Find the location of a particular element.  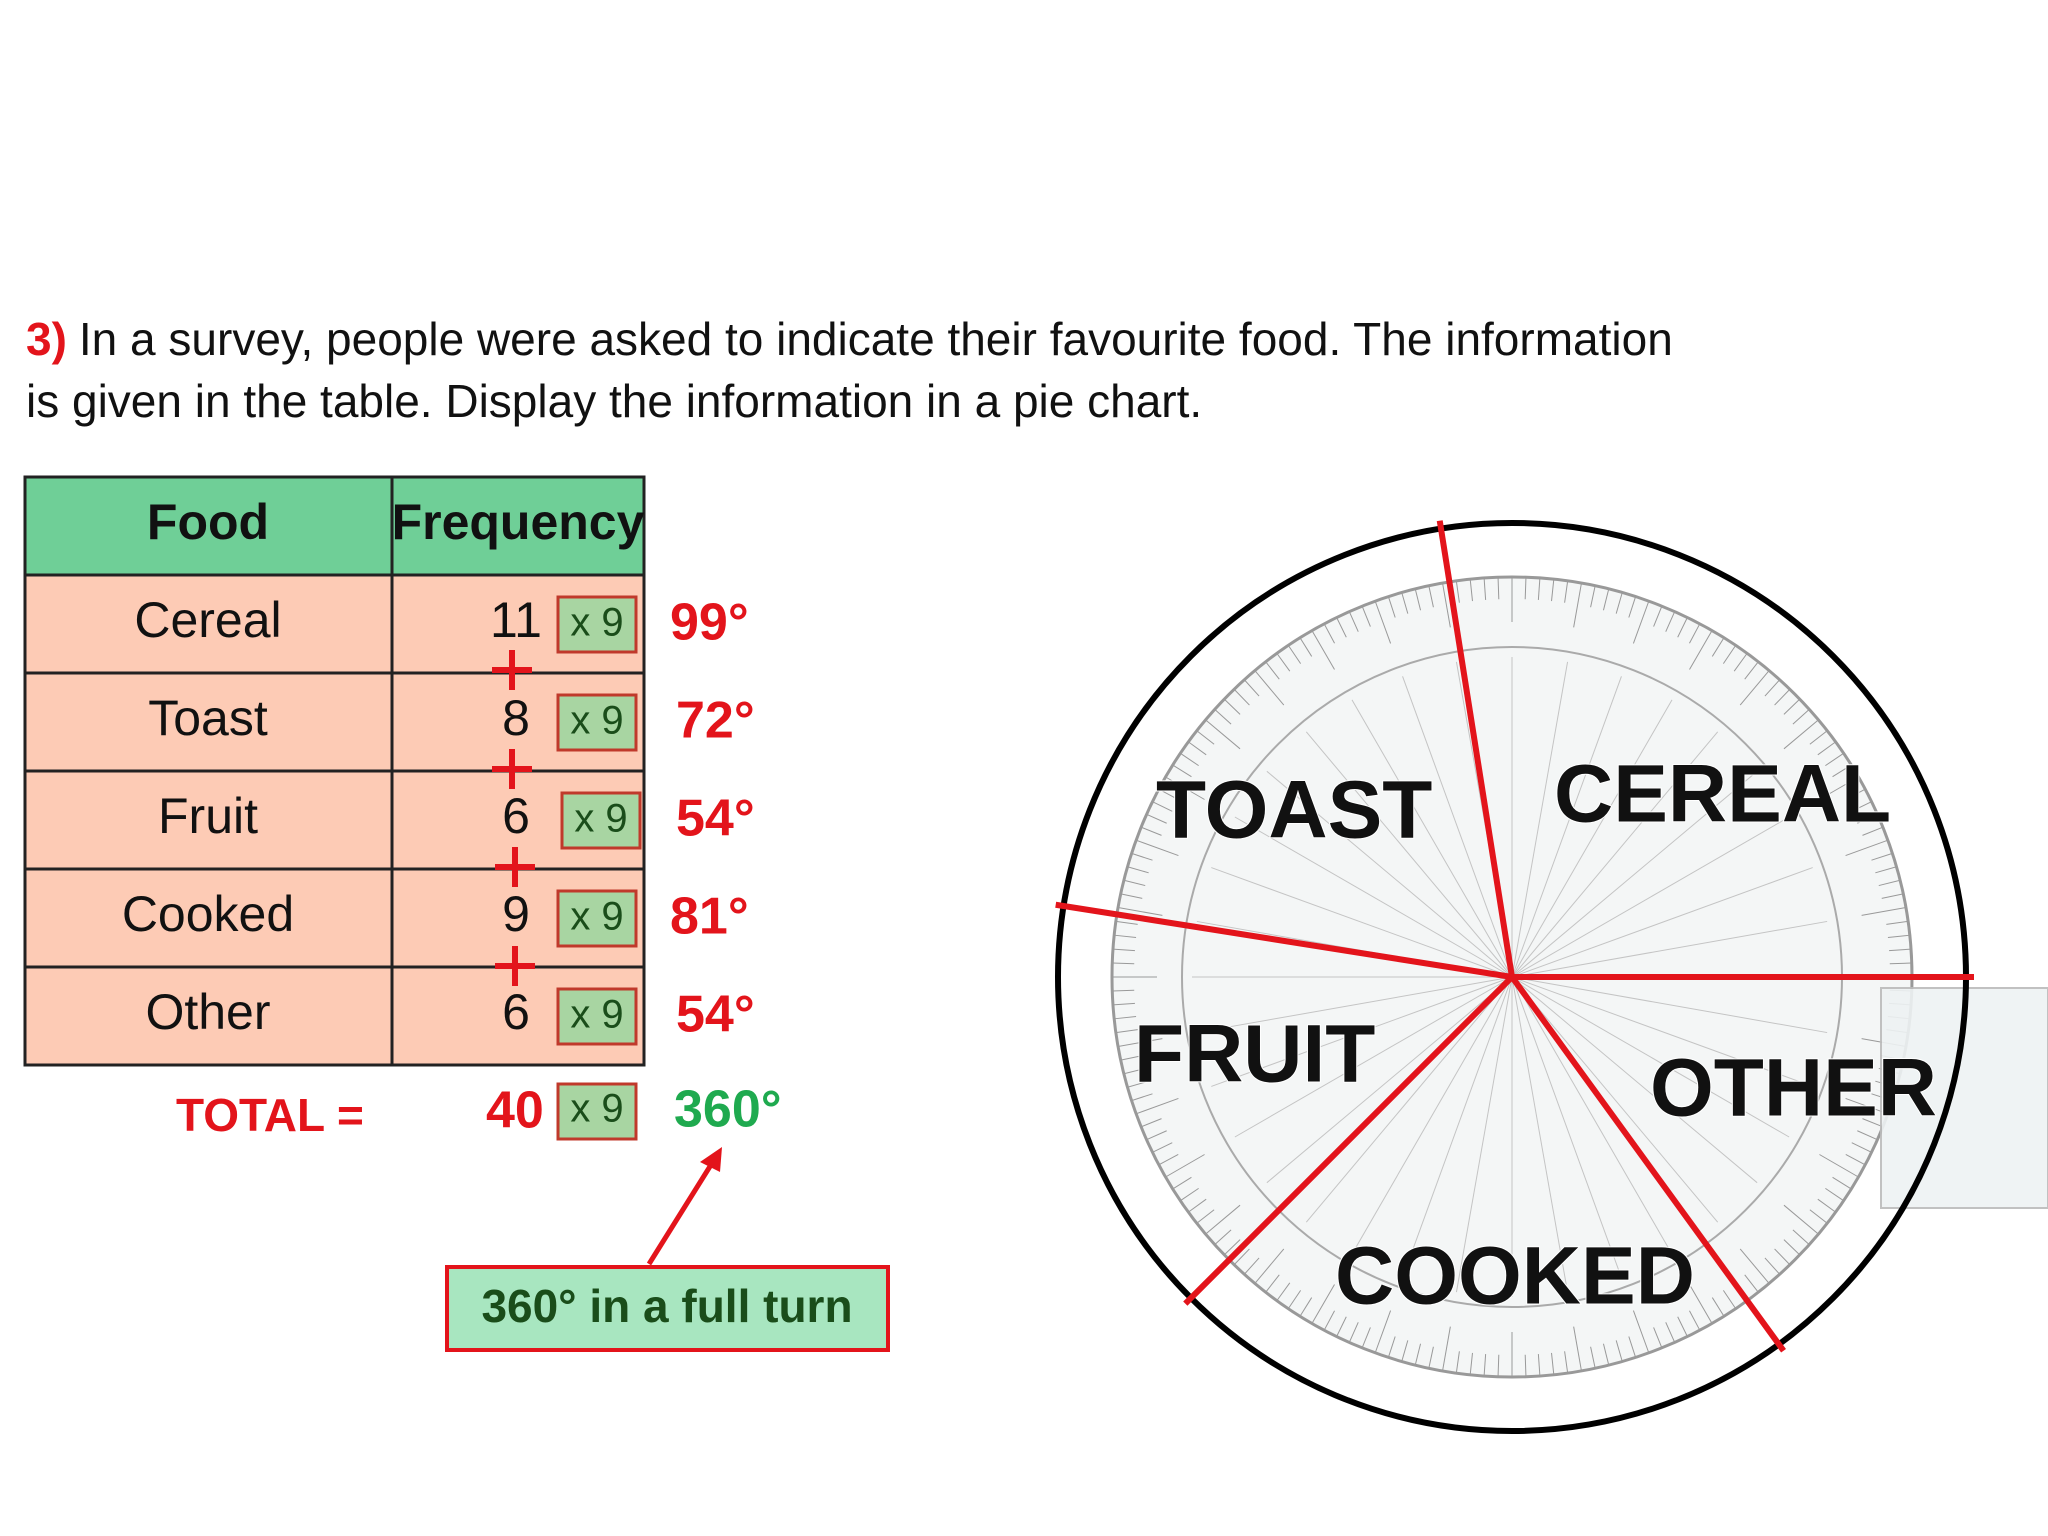

pie-label: OTHER is located at coordinates (1793, 1088).